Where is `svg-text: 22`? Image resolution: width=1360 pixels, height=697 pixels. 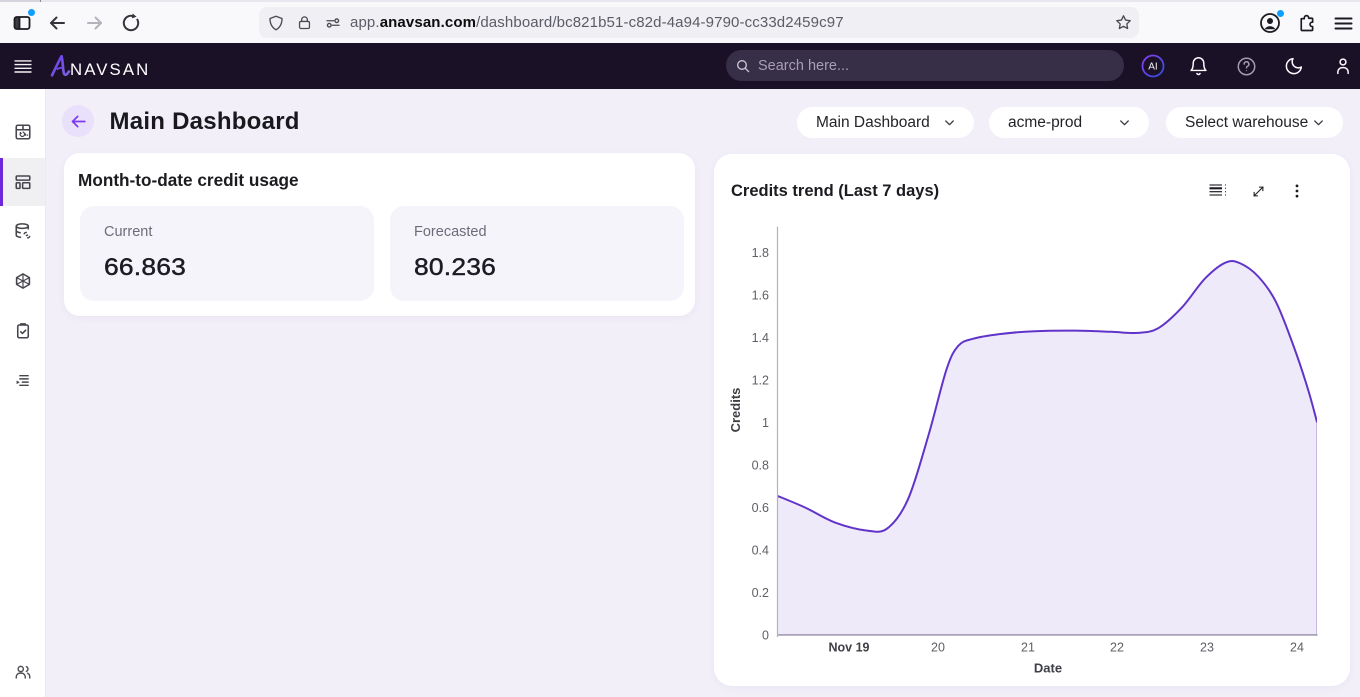 svg-text: 22 is located at coordinates (1117, 648).